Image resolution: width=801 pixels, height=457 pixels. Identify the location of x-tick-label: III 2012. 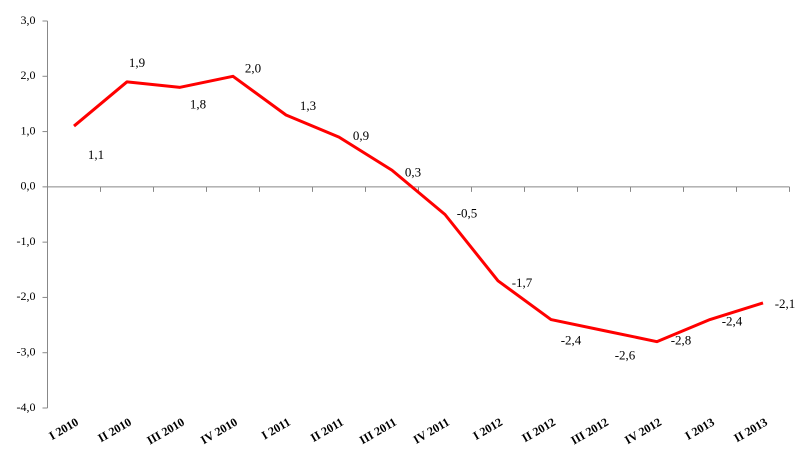
(589, 431).